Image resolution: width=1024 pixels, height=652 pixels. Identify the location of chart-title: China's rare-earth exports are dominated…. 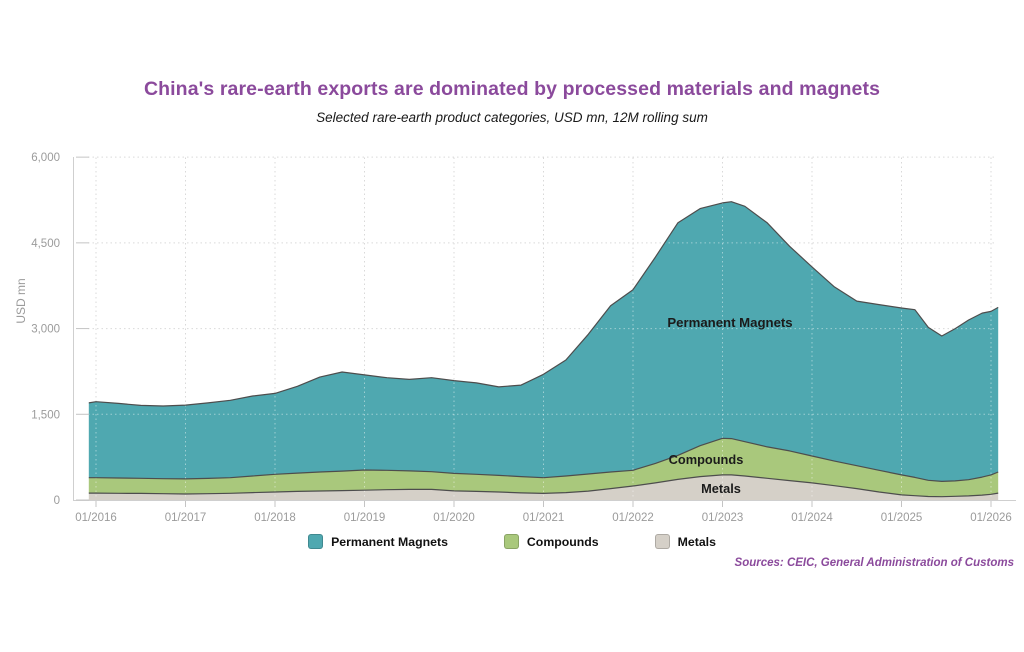
(512, 89).